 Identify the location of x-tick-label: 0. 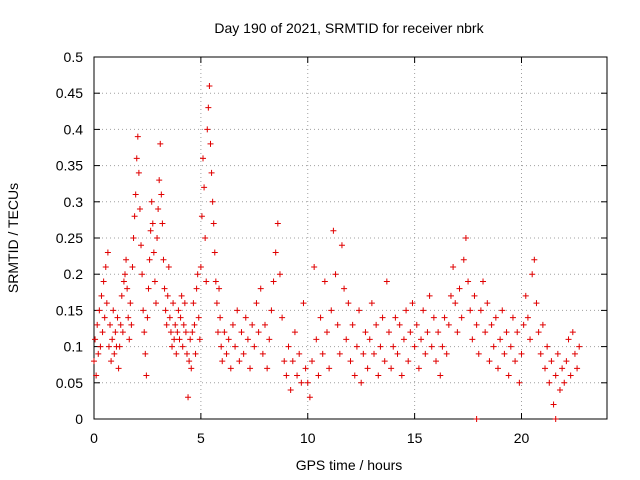
(94, 438).